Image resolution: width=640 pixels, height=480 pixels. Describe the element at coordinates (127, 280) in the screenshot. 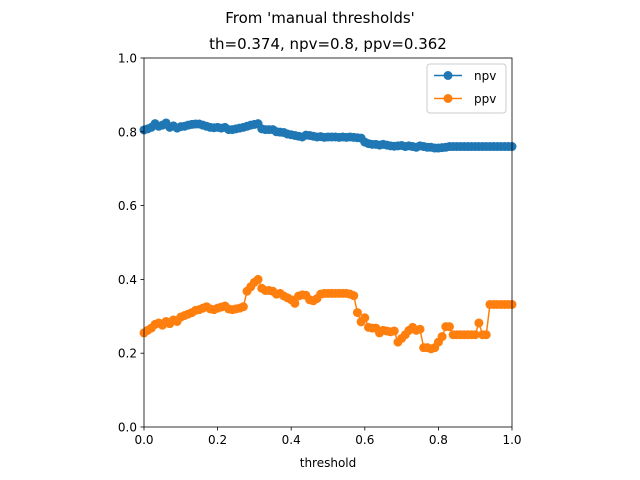

I see `y-tick-label-2: 0.4` at that location.